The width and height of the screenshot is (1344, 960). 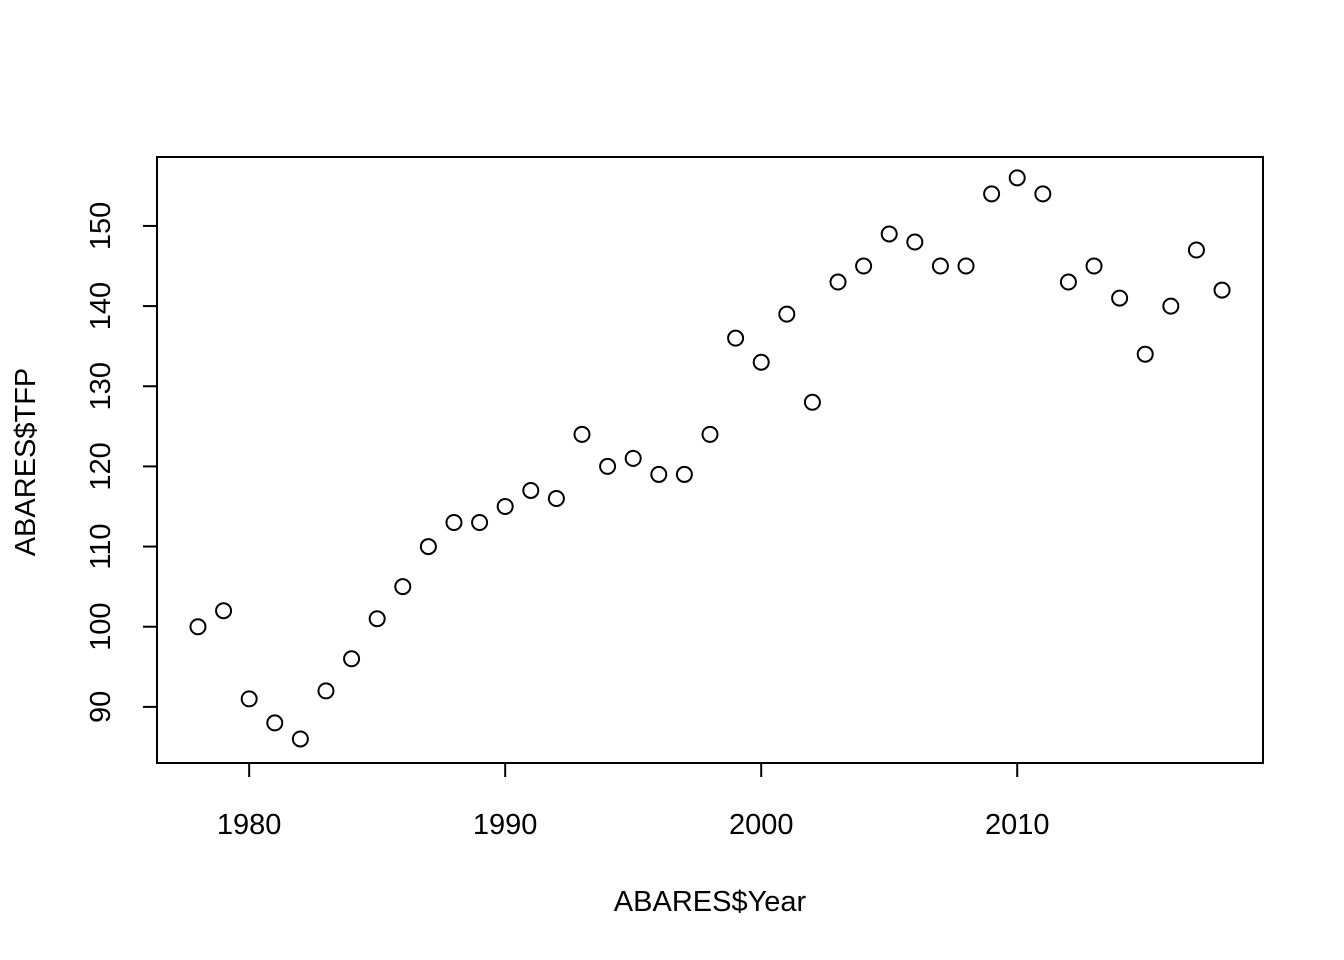 What do you see at coordinates (101, 546) in the screenshot?
I see `y-tick-label: 110` at bounding box center [101, 546].